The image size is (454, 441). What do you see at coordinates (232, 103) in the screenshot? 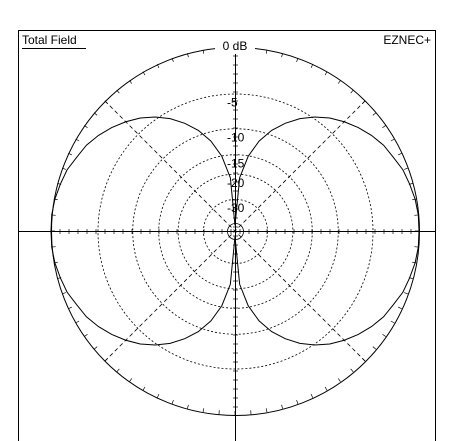
I see `r-tick-label: -5` at bounding box center [232, 103].